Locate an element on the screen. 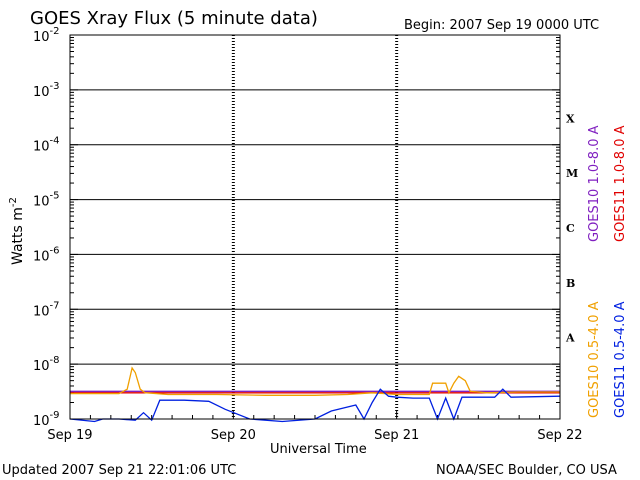 Image resolution: width=640 pixels, height=480 pixels. y-axis-label-base: Watts m is located at coordinates (18, 236).